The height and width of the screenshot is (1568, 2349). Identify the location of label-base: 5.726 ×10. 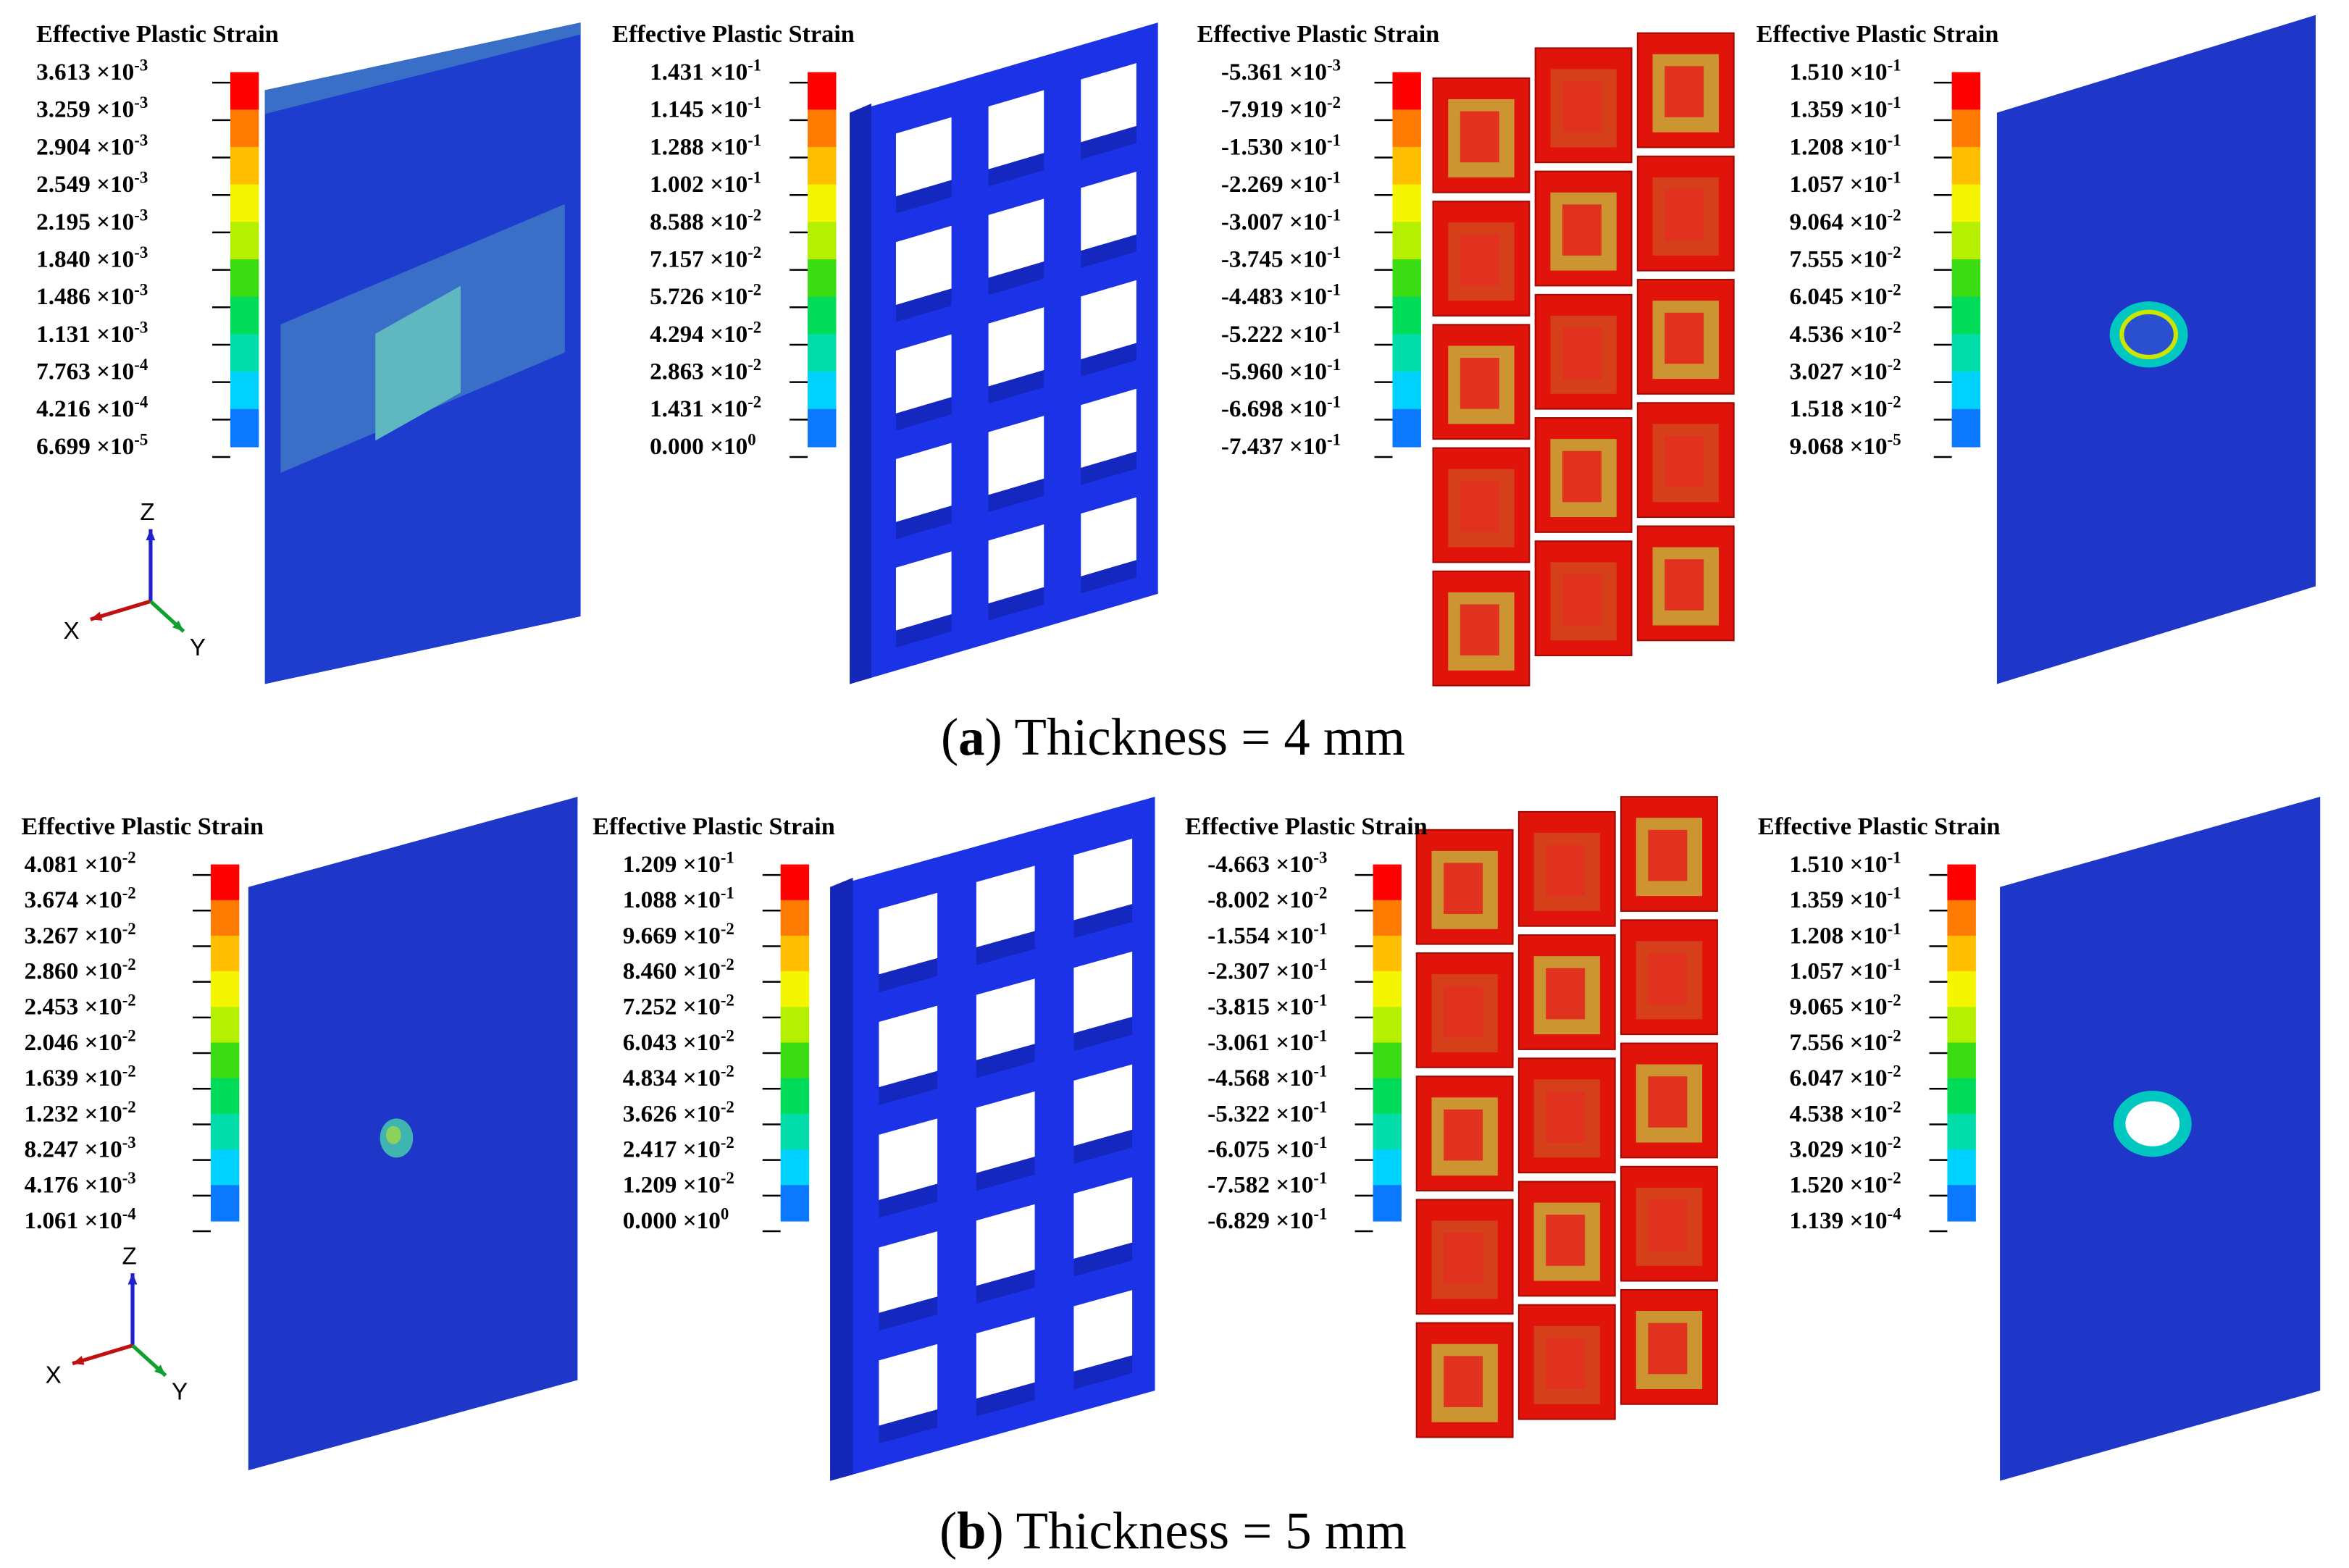
(699, 296).